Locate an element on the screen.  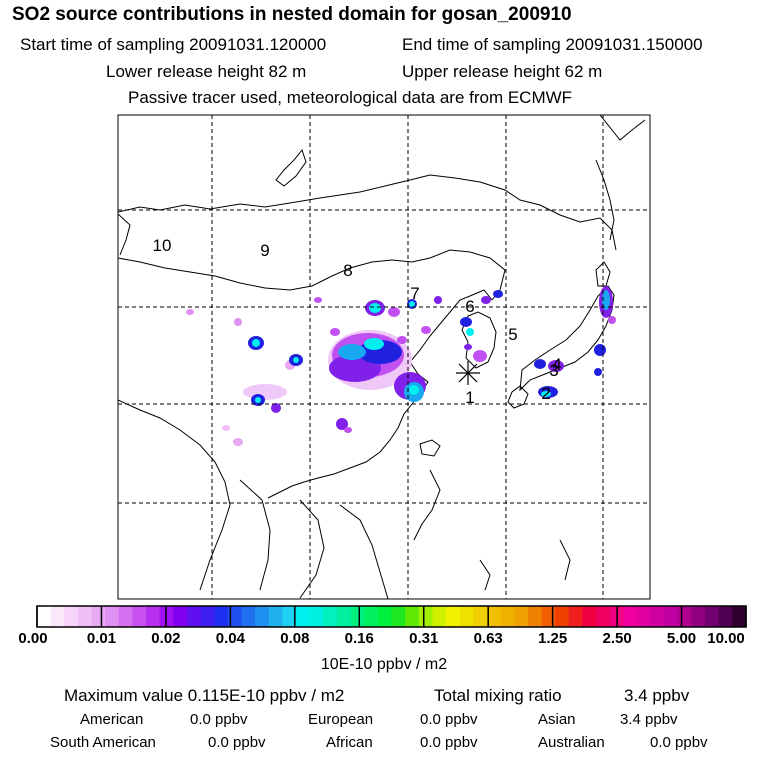
colorbar-tick-label: 1.25 is located at coordinates (553, 638).